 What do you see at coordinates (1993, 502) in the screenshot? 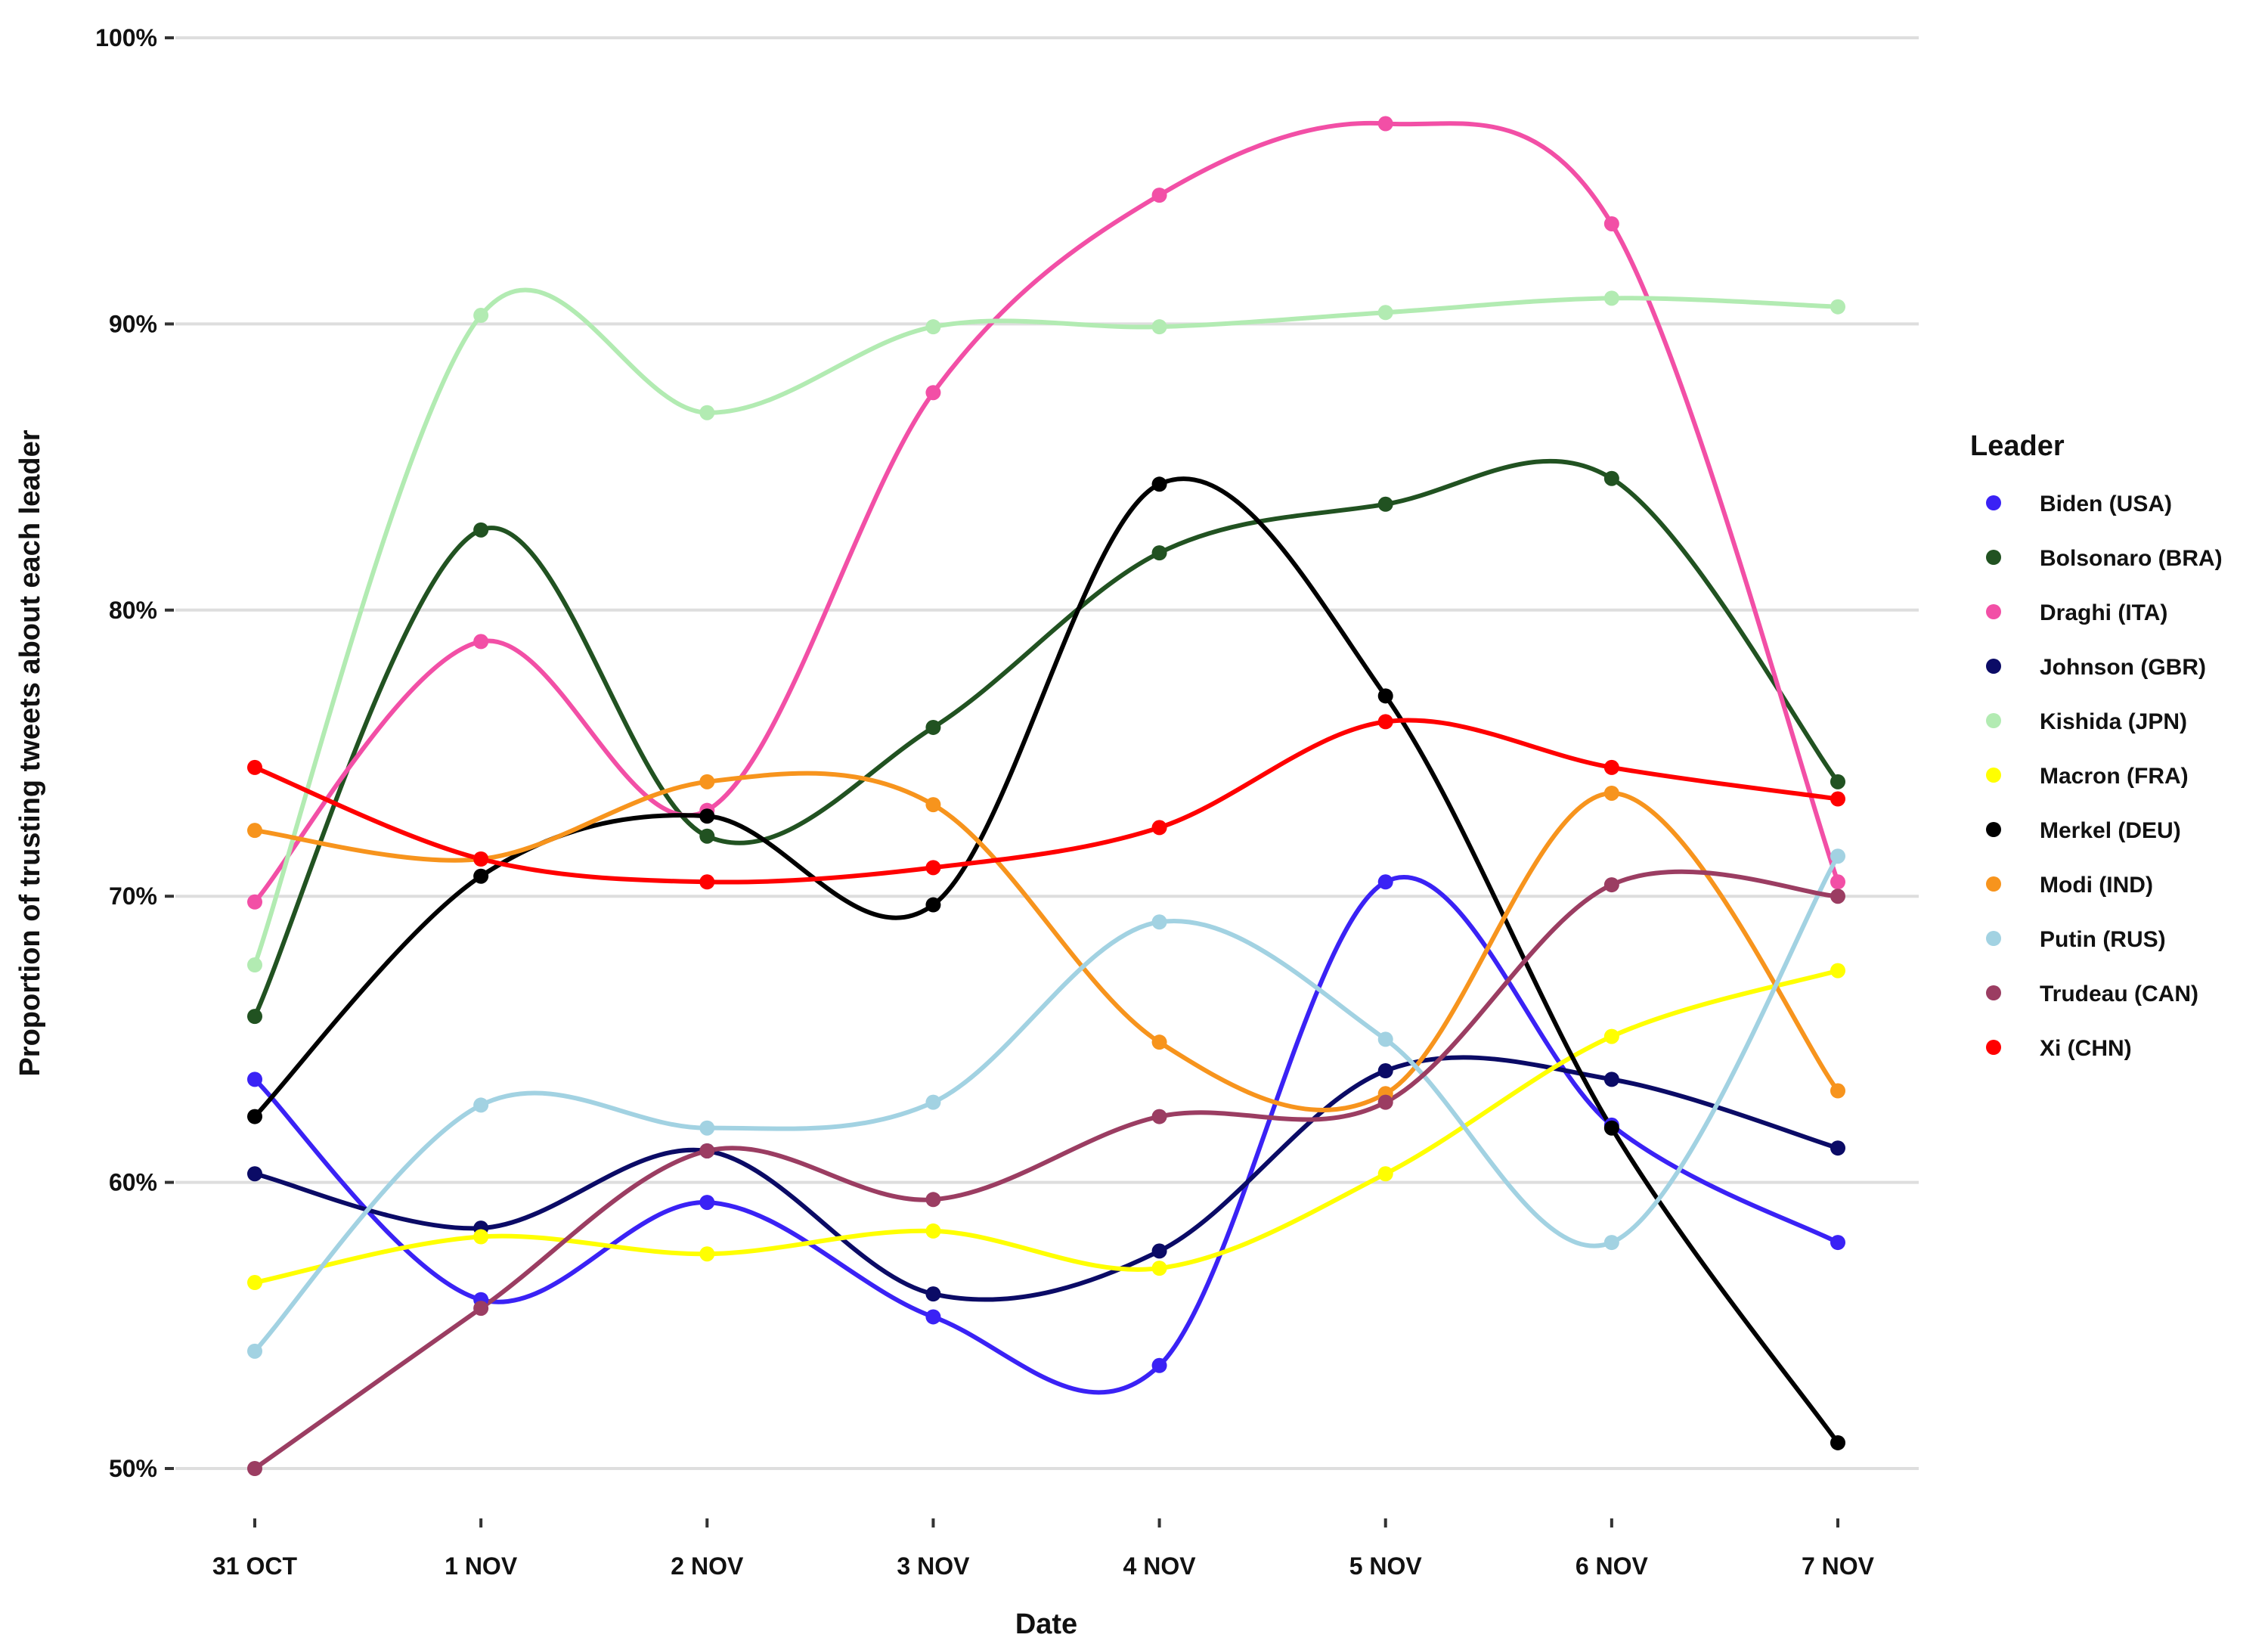
I see `legend-key-biden-usa` at bounding box center [1993, 502].